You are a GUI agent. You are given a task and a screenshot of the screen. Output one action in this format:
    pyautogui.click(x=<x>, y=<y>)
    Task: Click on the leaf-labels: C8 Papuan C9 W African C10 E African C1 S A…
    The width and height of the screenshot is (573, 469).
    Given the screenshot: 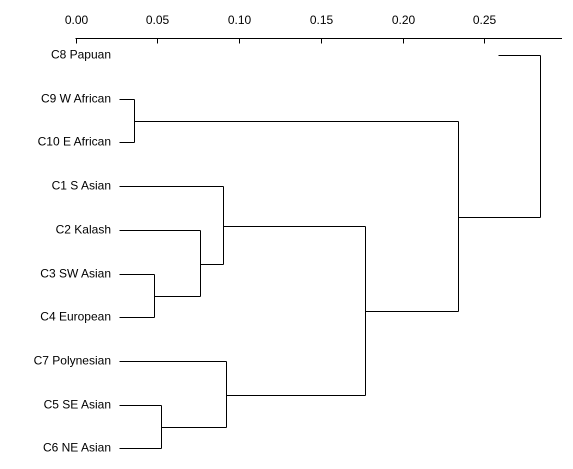 What is the action you would take?
    pyautogui.click(x=72, y=251)
    